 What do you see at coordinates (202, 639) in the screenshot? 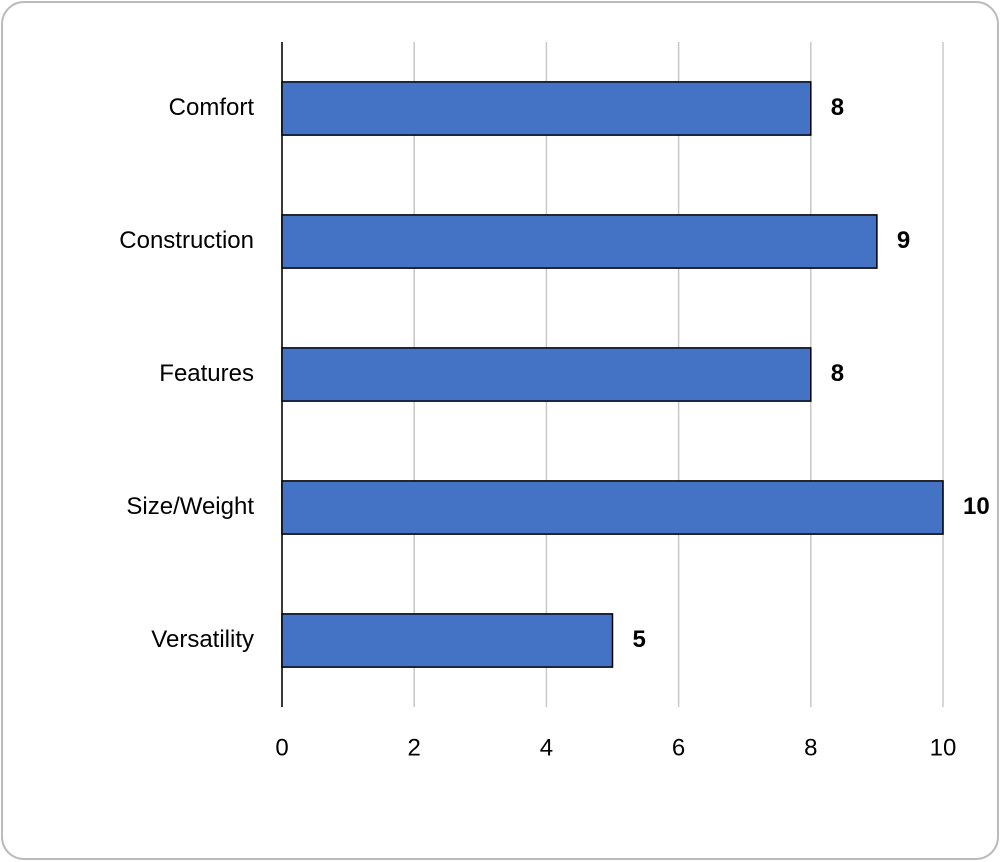
I see `y-tick-label: Versatility` at bounding box center [202, 639].